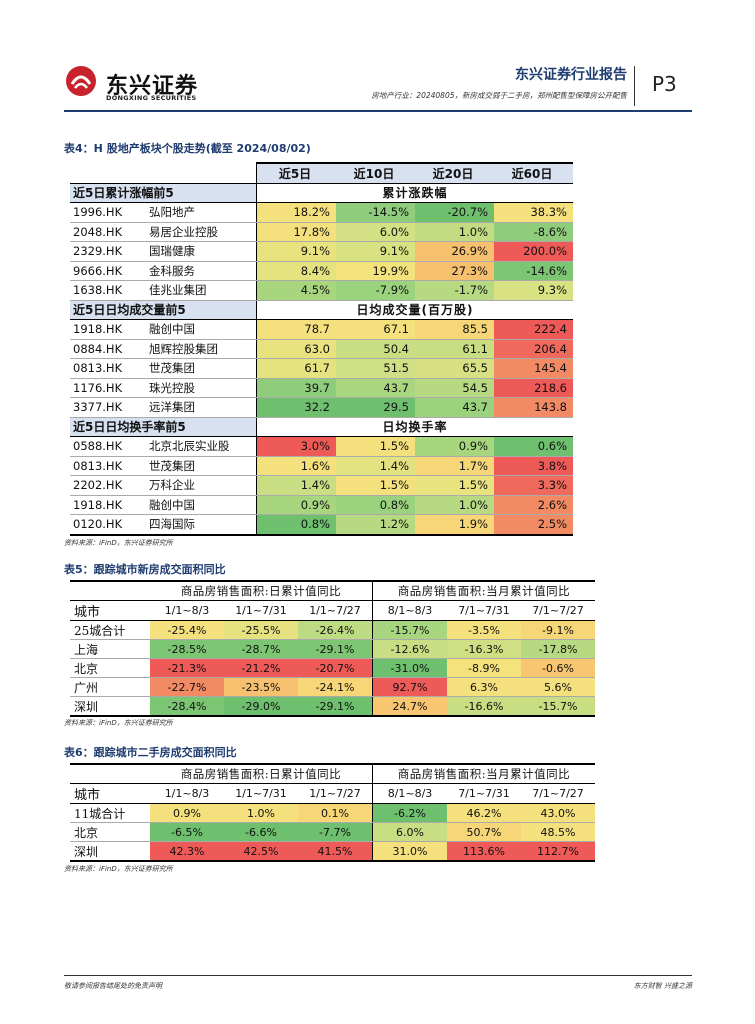  I want to click on logo-chinese-name: 东兴证券, so click(152, 86).